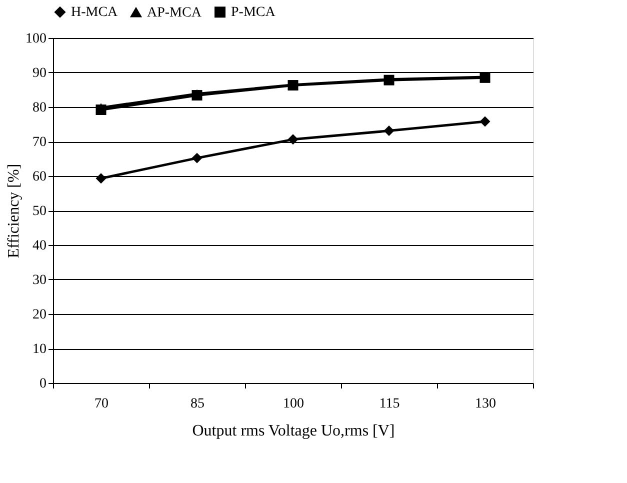 This screenshot has height=483, width=627. I want to click on y-tick-label: 40, so click(39, 246).